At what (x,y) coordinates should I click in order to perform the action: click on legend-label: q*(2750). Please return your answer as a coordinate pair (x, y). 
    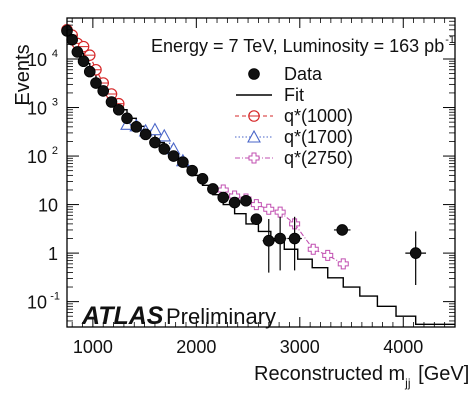
    Looking at the image, I should click on (318, 158).